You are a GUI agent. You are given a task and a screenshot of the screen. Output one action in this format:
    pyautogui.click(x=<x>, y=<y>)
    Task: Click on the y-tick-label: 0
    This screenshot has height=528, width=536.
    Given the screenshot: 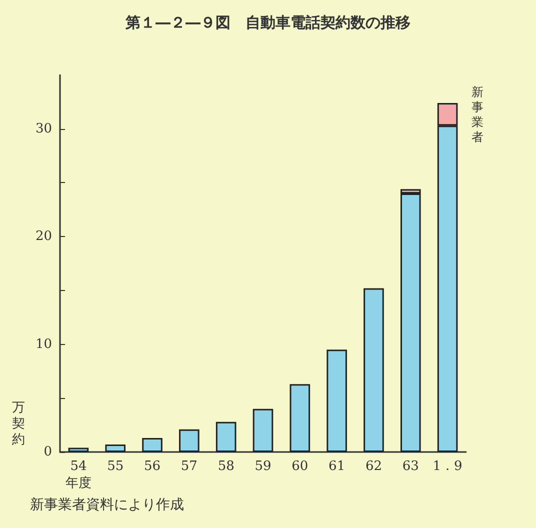 What is the action you would take?
    pyautogui.click(x=48, y=452)
    